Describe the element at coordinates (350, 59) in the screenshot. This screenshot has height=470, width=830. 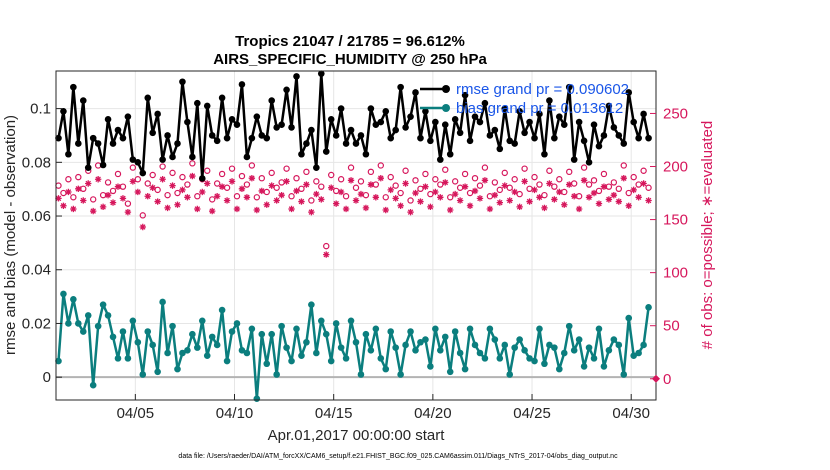
I see `chart-title-line2: AIRS_SPECIFIC_HUMIDITY @ 250 hPa` at that location.